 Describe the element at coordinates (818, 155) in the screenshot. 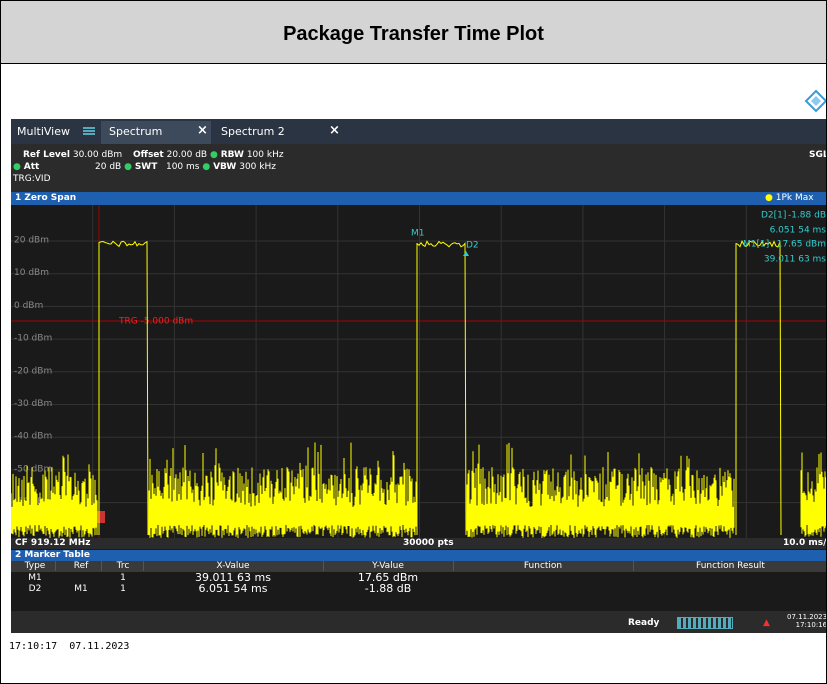

I see `sweep-mode: SGL` at that location.